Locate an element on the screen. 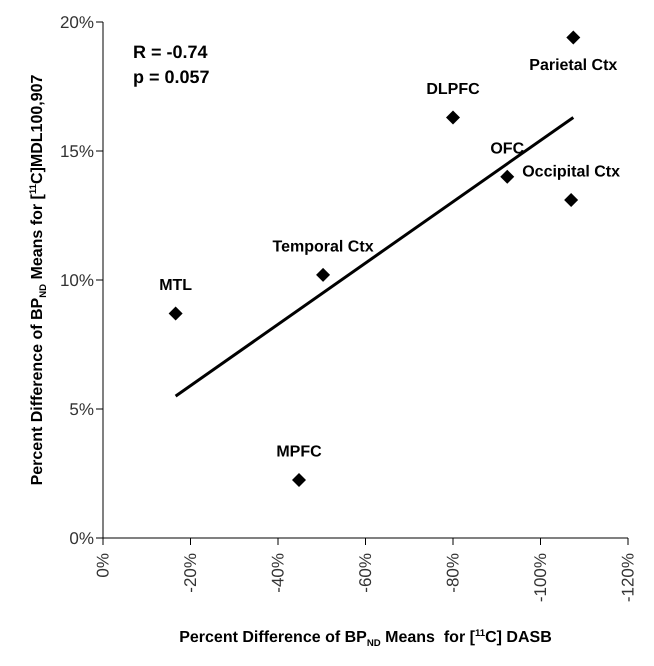 The image size is (654, 666). y-tick-label: 0% is located at coordinates (81, 538).